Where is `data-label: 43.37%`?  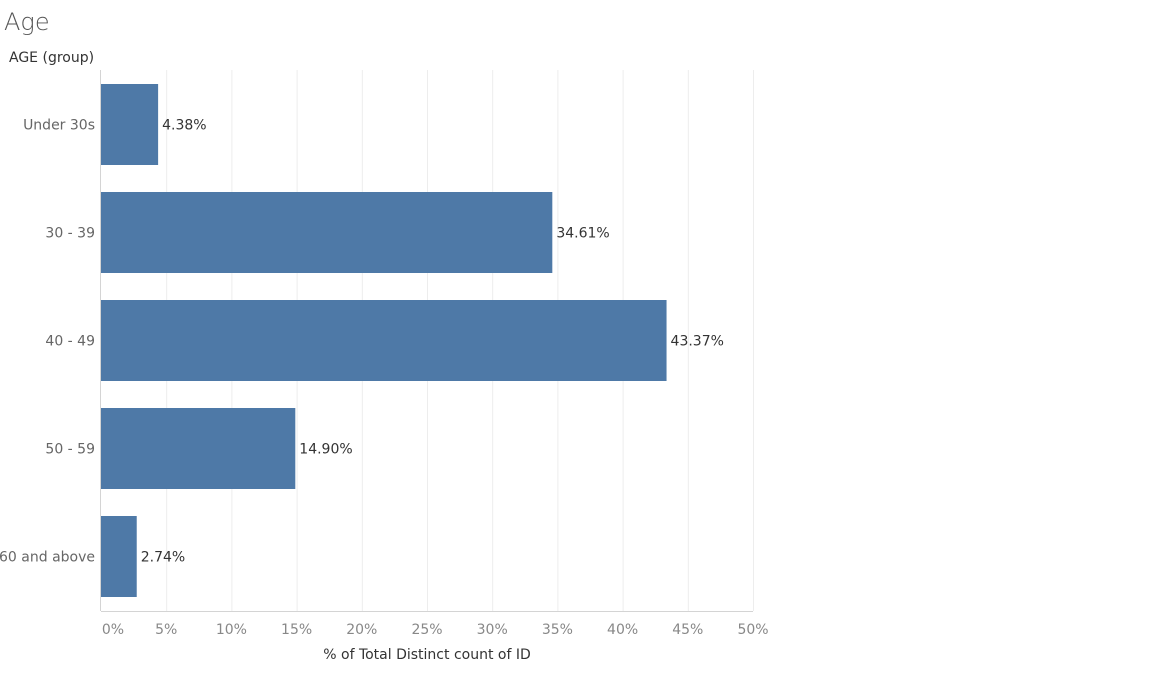
data-label: 43.37% is located at coordinates (697, 342).